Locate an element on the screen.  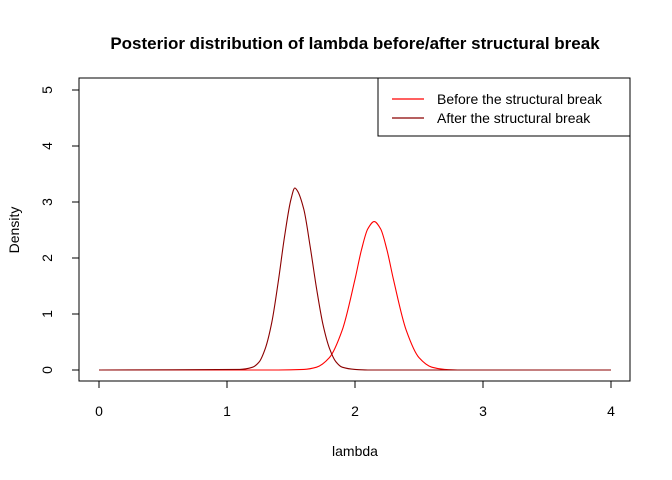
y-tick-label: 1 is located at coordinates (47, 314).